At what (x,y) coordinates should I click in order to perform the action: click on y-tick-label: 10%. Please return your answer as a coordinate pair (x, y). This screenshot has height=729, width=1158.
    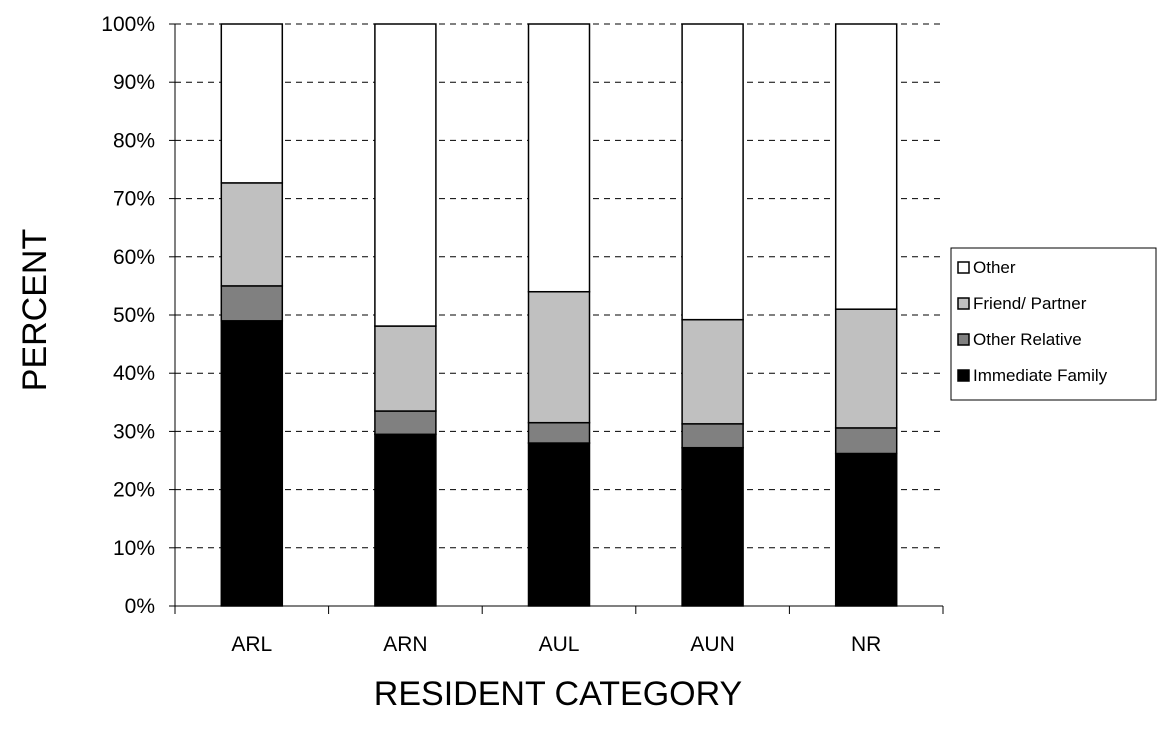
    Looking at the image, I should click on (134, 548).